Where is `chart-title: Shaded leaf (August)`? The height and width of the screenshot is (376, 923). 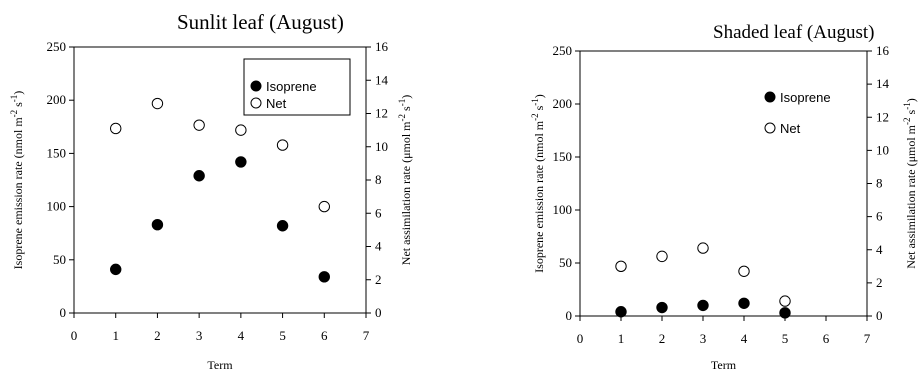
chart-title: Shaded leaf (August) is located at coordinates (793, 32).